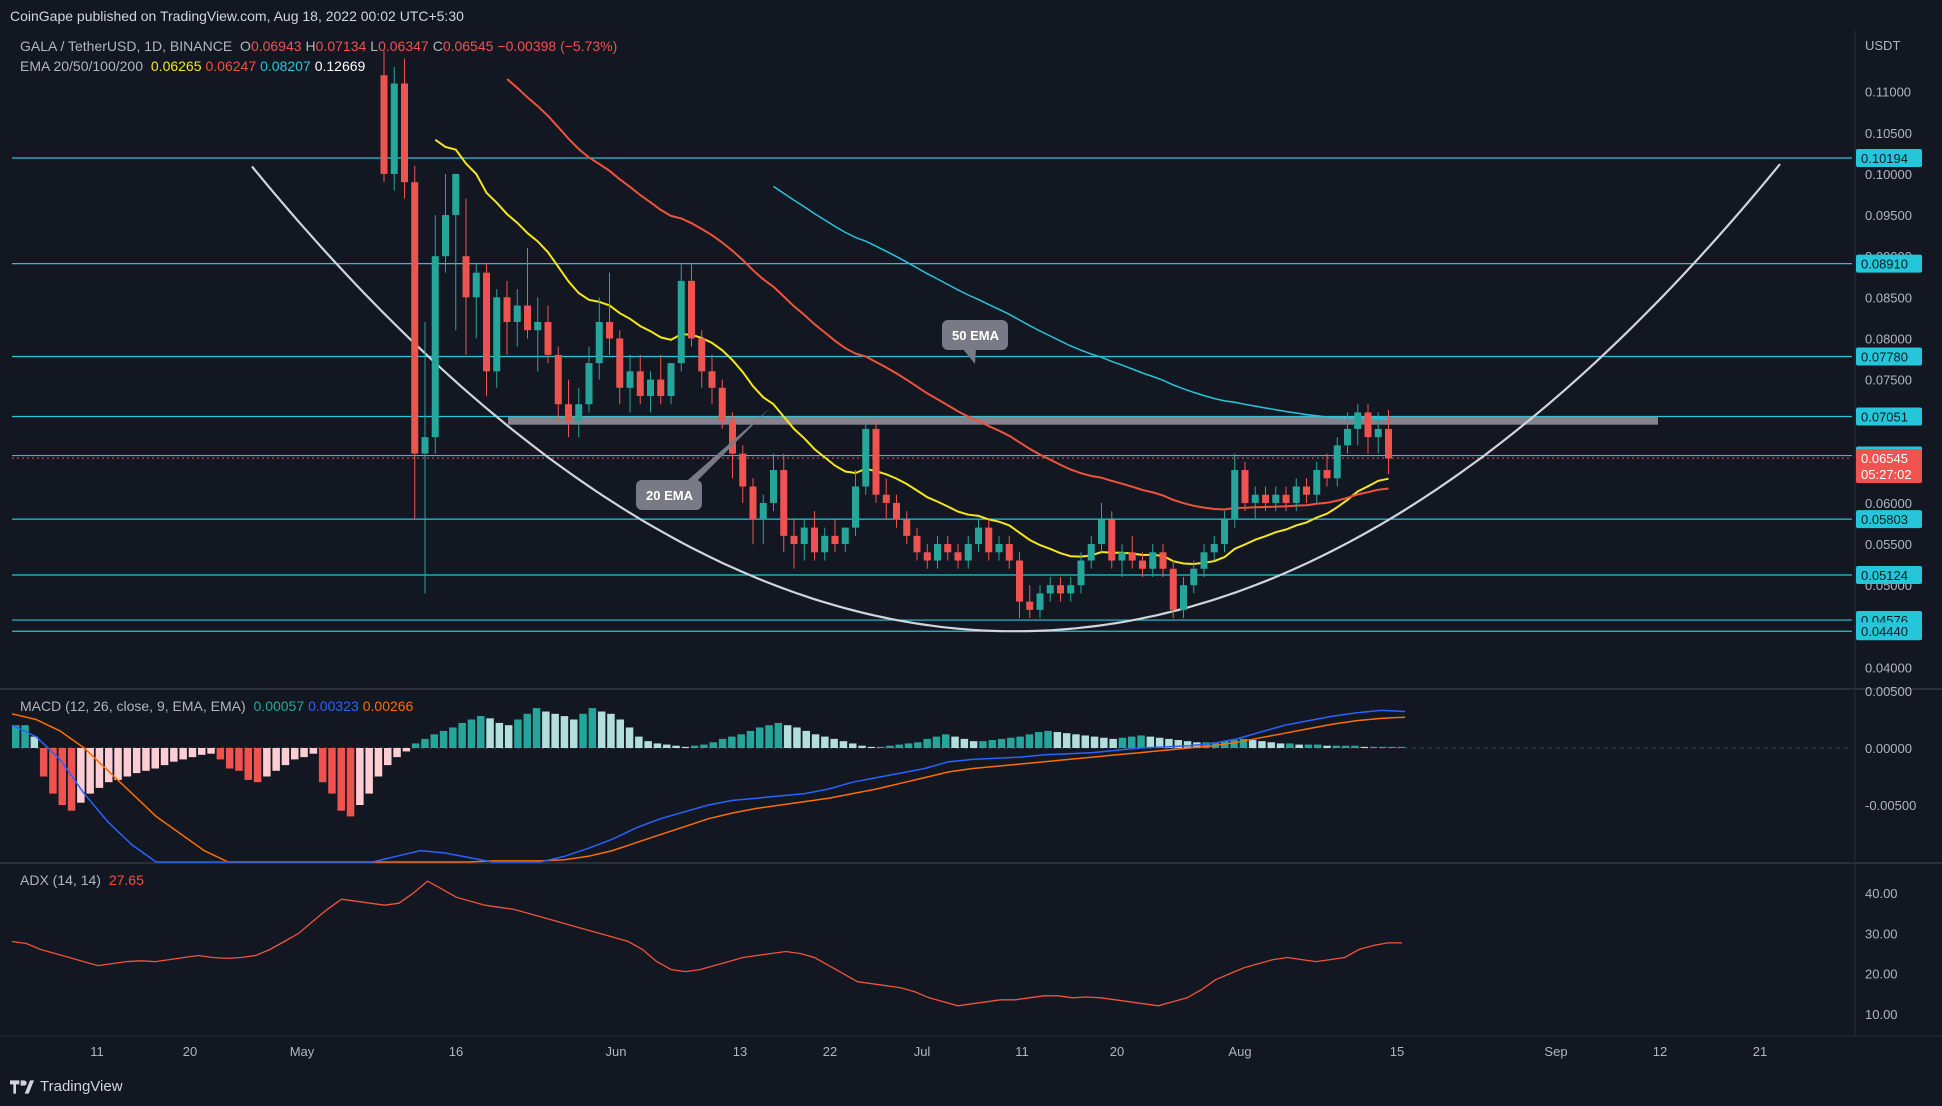 The height and width of the screenshot is (1106, 1942). I want to click on macd-value: 0.00266, so click(388, 706).